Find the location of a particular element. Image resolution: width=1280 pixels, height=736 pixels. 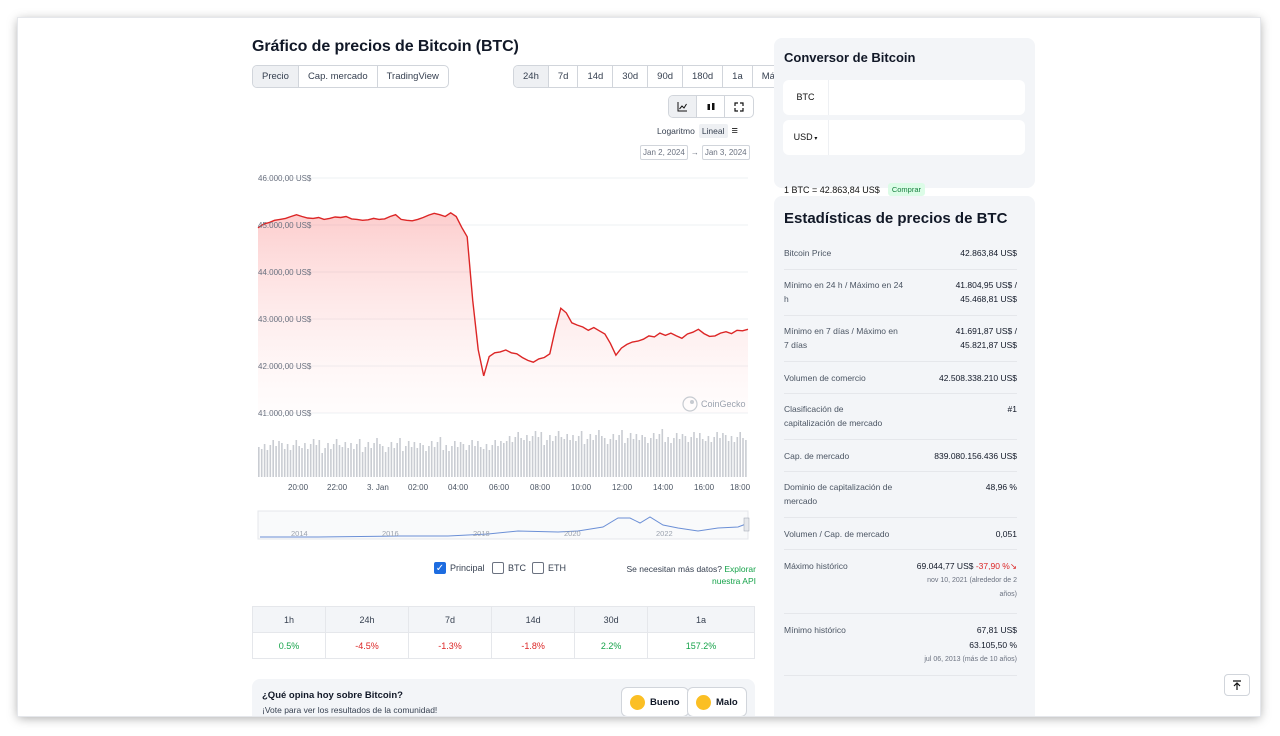

date-to: Jan 3, 2024 is located at coordinates (725, 152).